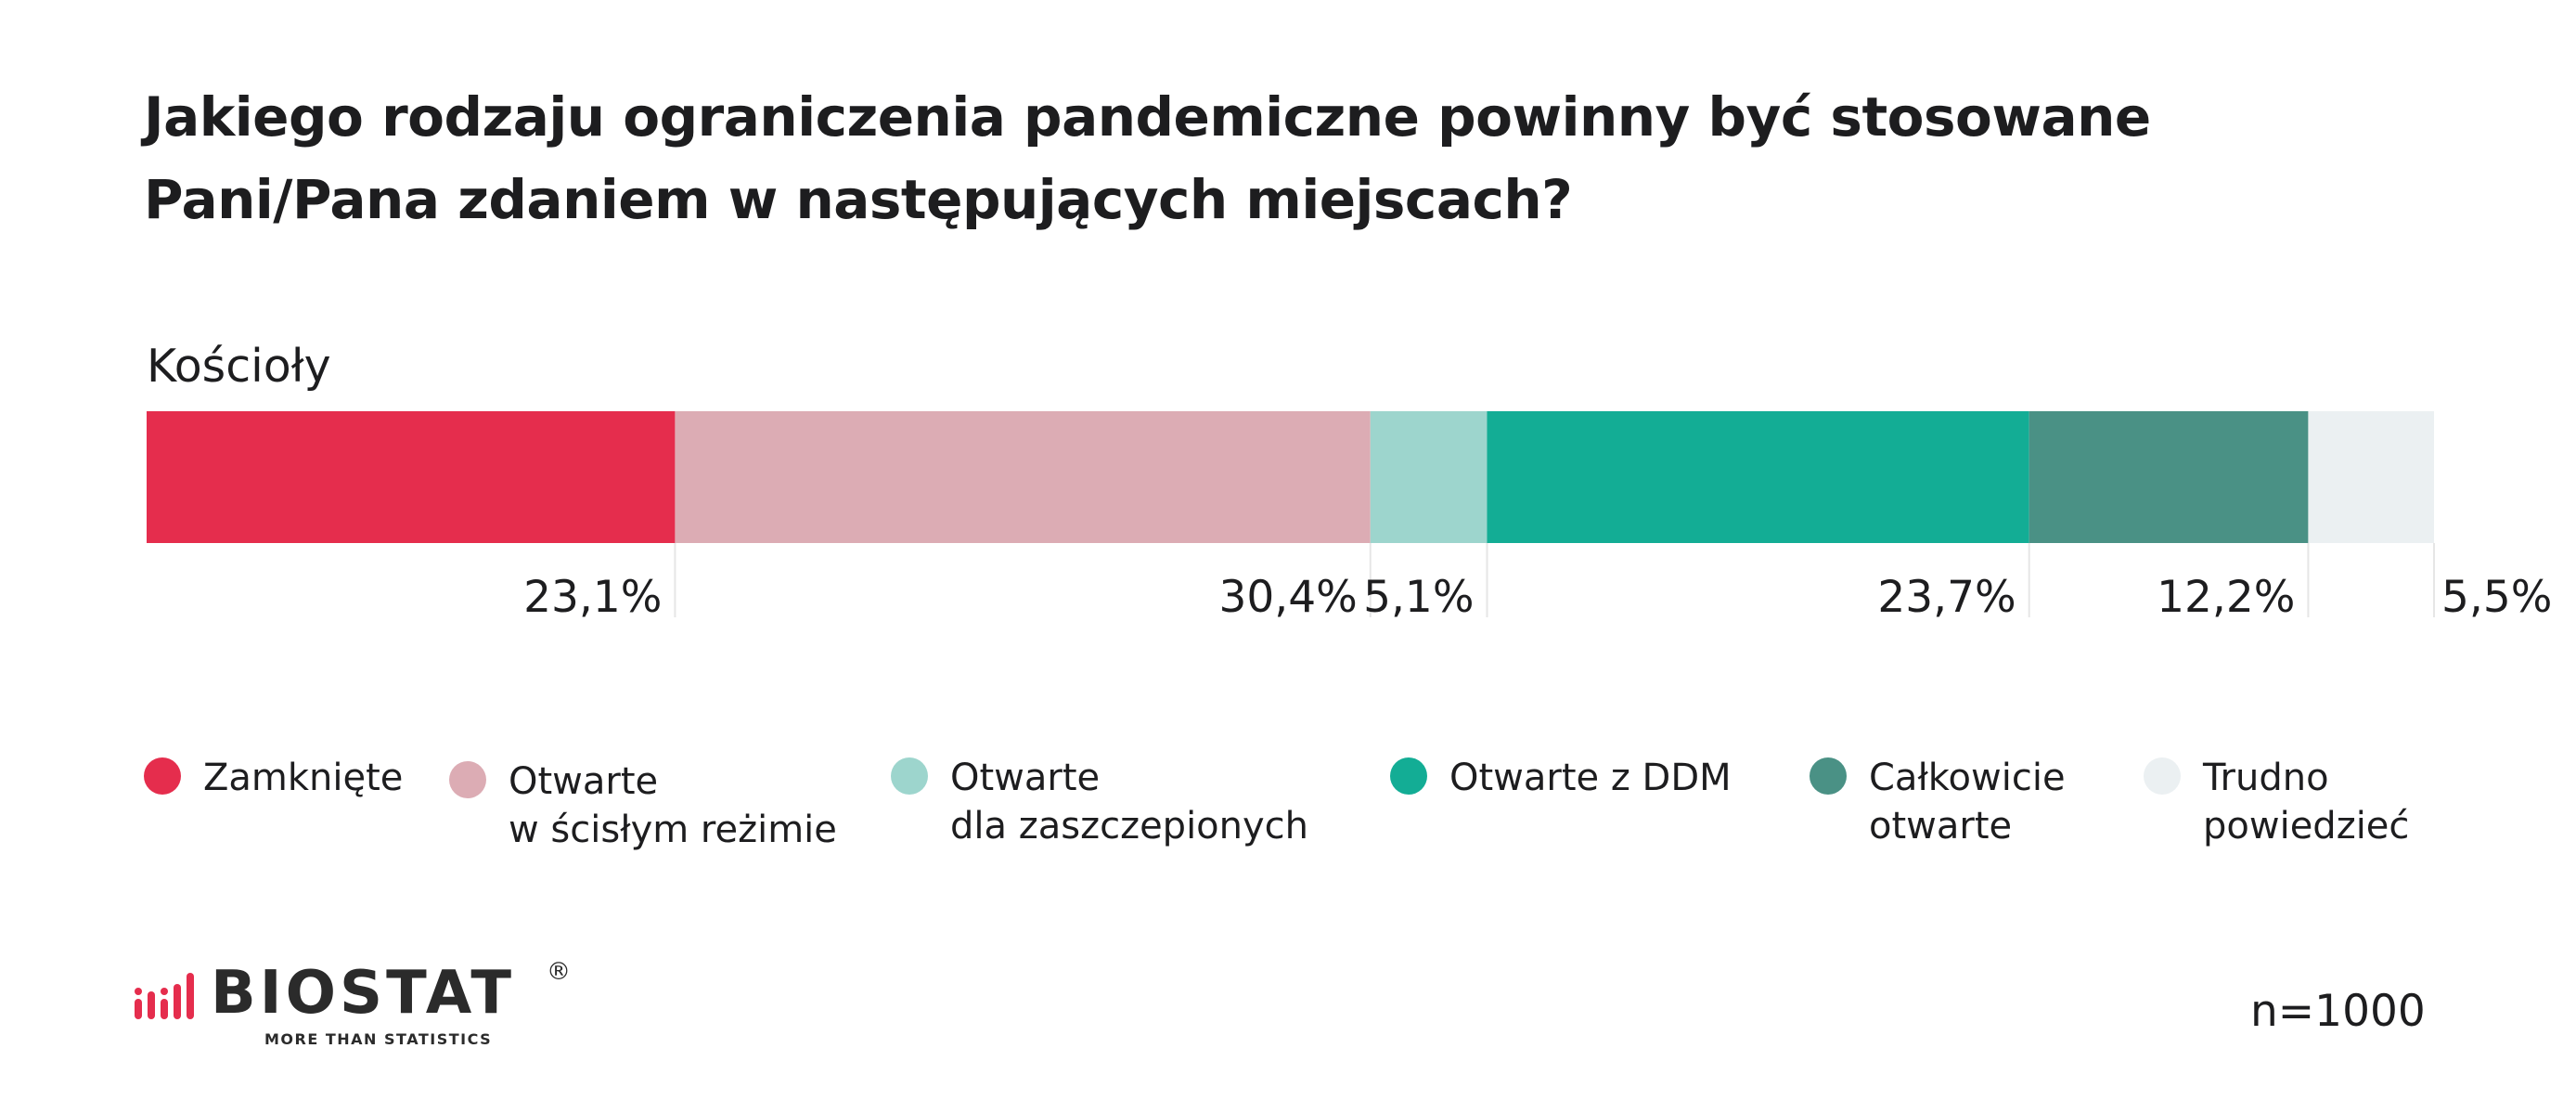 The image size is (2576, 1113). I want to click on data-label-6: 5,5%, so click(2496, 597).